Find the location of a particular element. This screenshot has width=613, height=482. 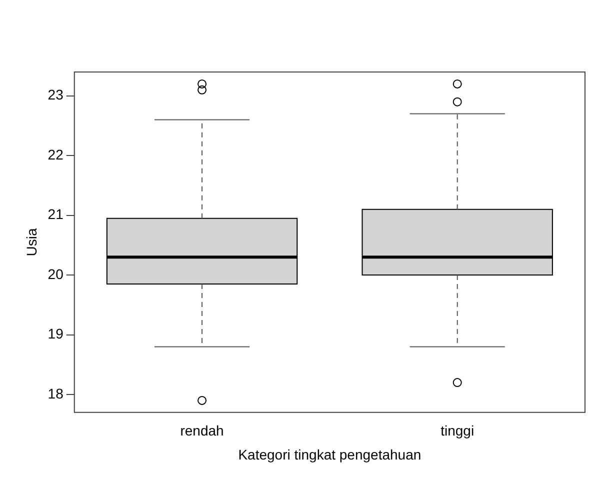

y-tick-label: 22 is located at coordinates (56, 154).